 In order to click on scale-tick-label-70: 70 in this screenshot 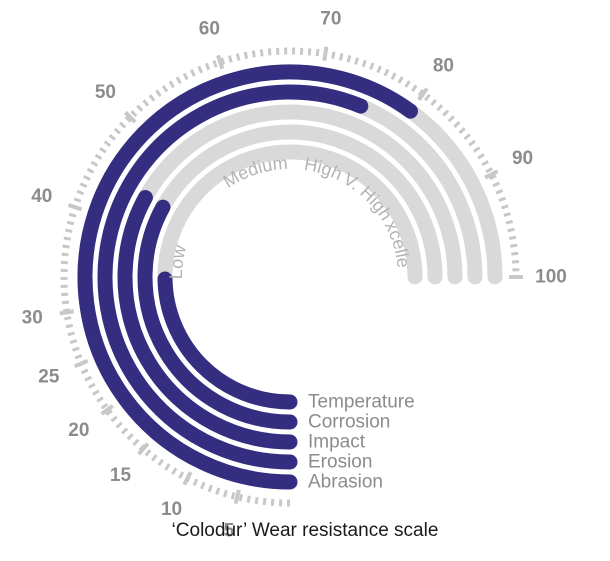, I will do `click(330, 19)`.